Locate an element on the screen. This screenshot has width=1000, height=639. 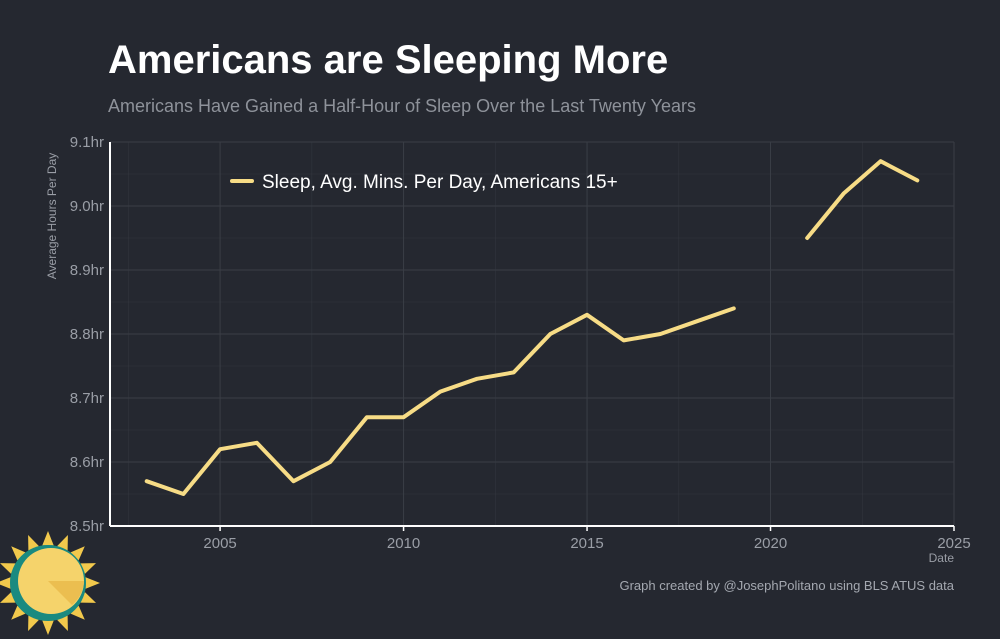
x-tick-label: 2010 is located at coordinates (403, 543).